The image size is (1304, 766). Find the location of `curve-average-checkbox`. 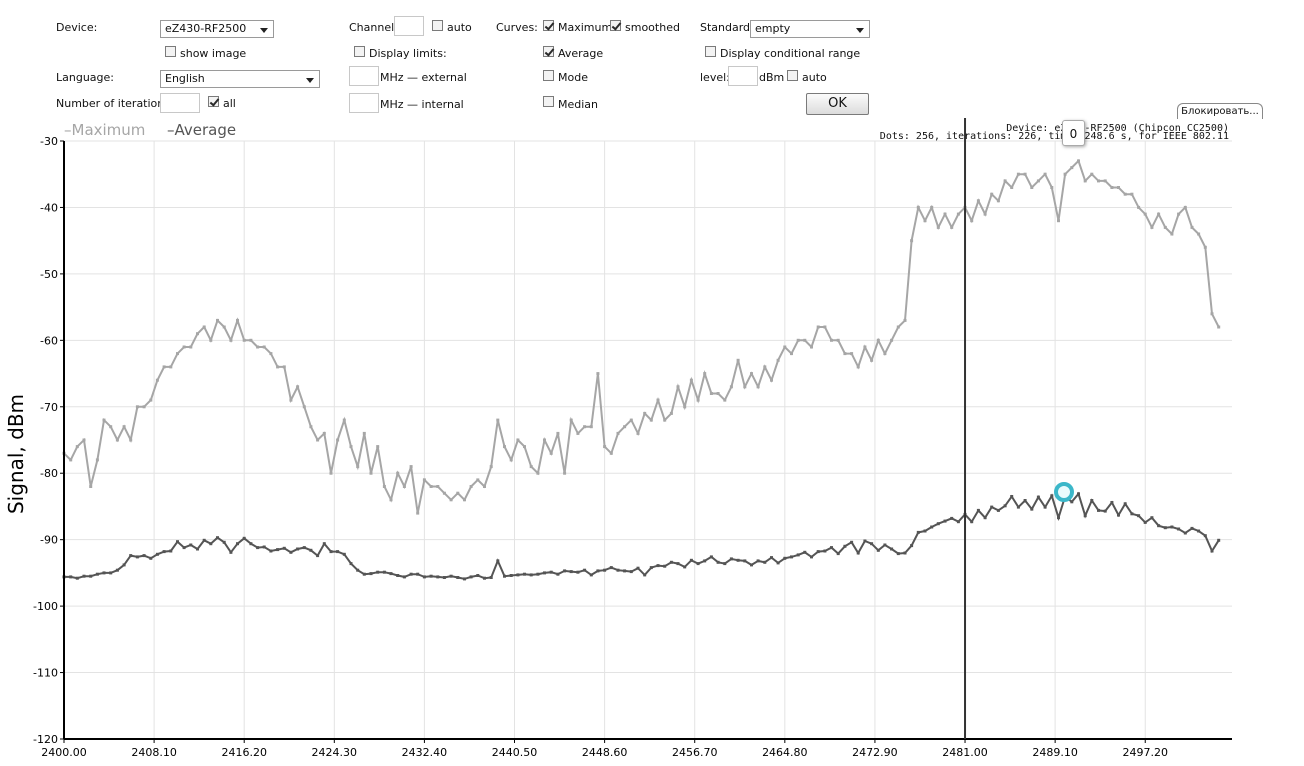

curve-average-checkbox is located at coordinates (548, 51).